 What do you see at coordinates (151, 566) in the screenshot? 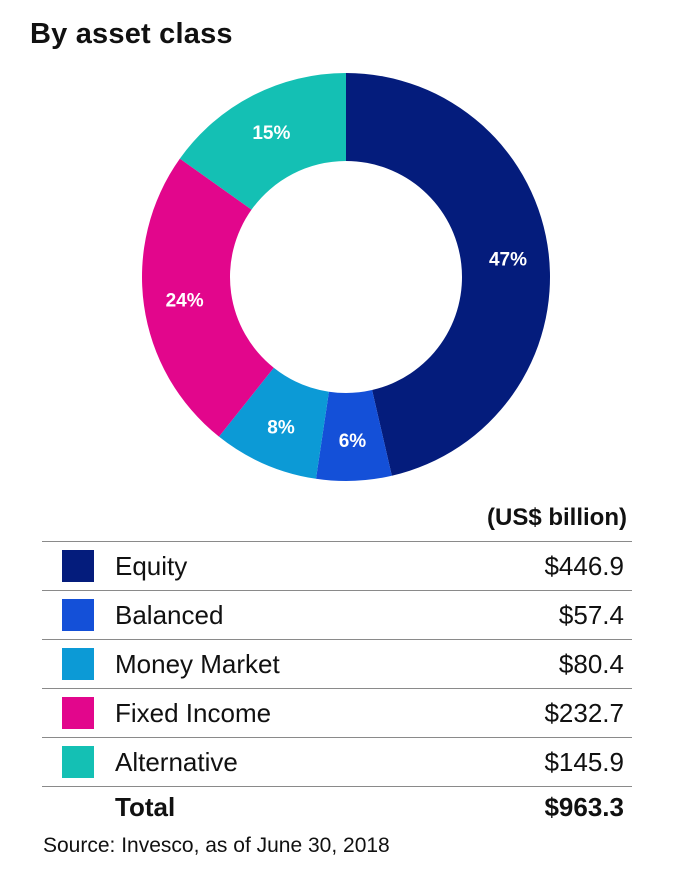
I see `legend-label: Equity` at bounding box center [151, 566].